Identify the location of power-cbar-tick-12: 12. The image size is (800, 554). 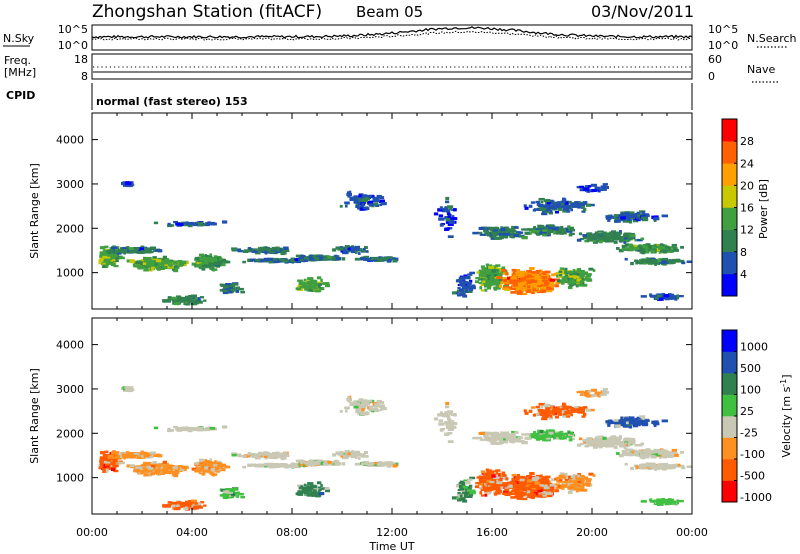
(747, 230).